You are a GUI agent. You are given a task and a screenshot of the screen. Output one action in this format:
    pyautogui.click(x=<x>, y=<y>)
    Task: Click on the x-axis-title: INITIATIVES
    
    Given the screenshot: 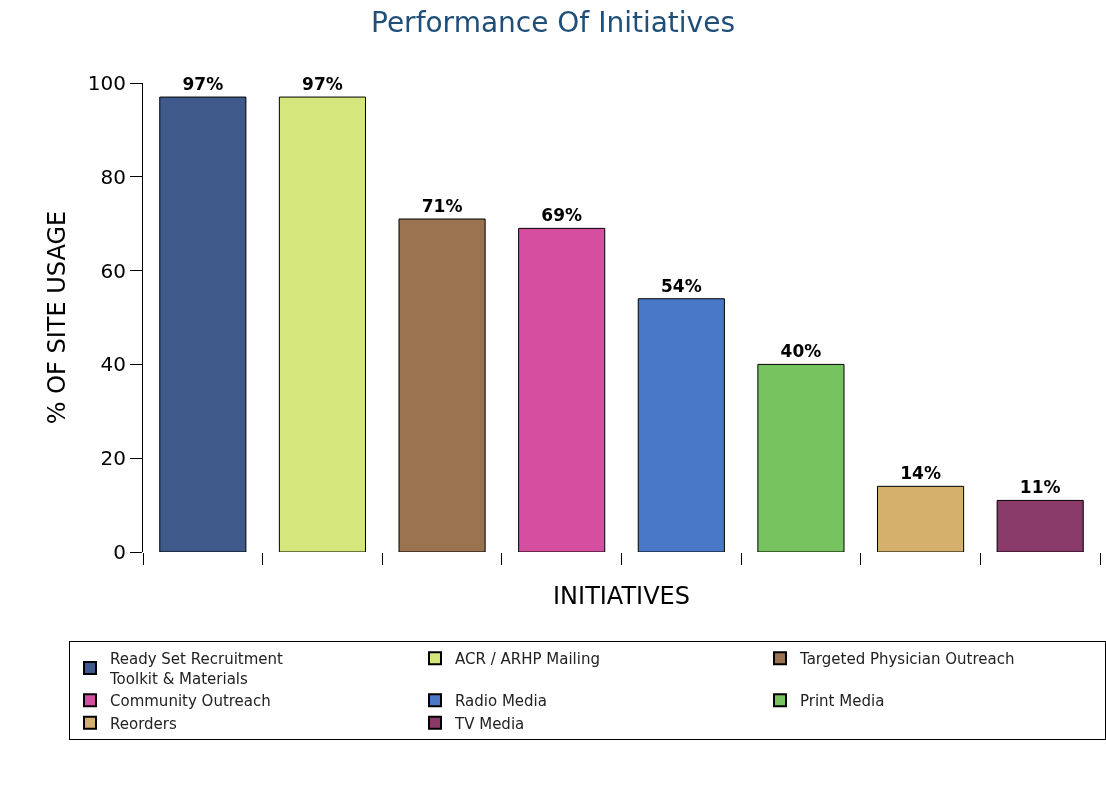 What is the action you would take?
    pyautogui.click(x=621, y=595)
    